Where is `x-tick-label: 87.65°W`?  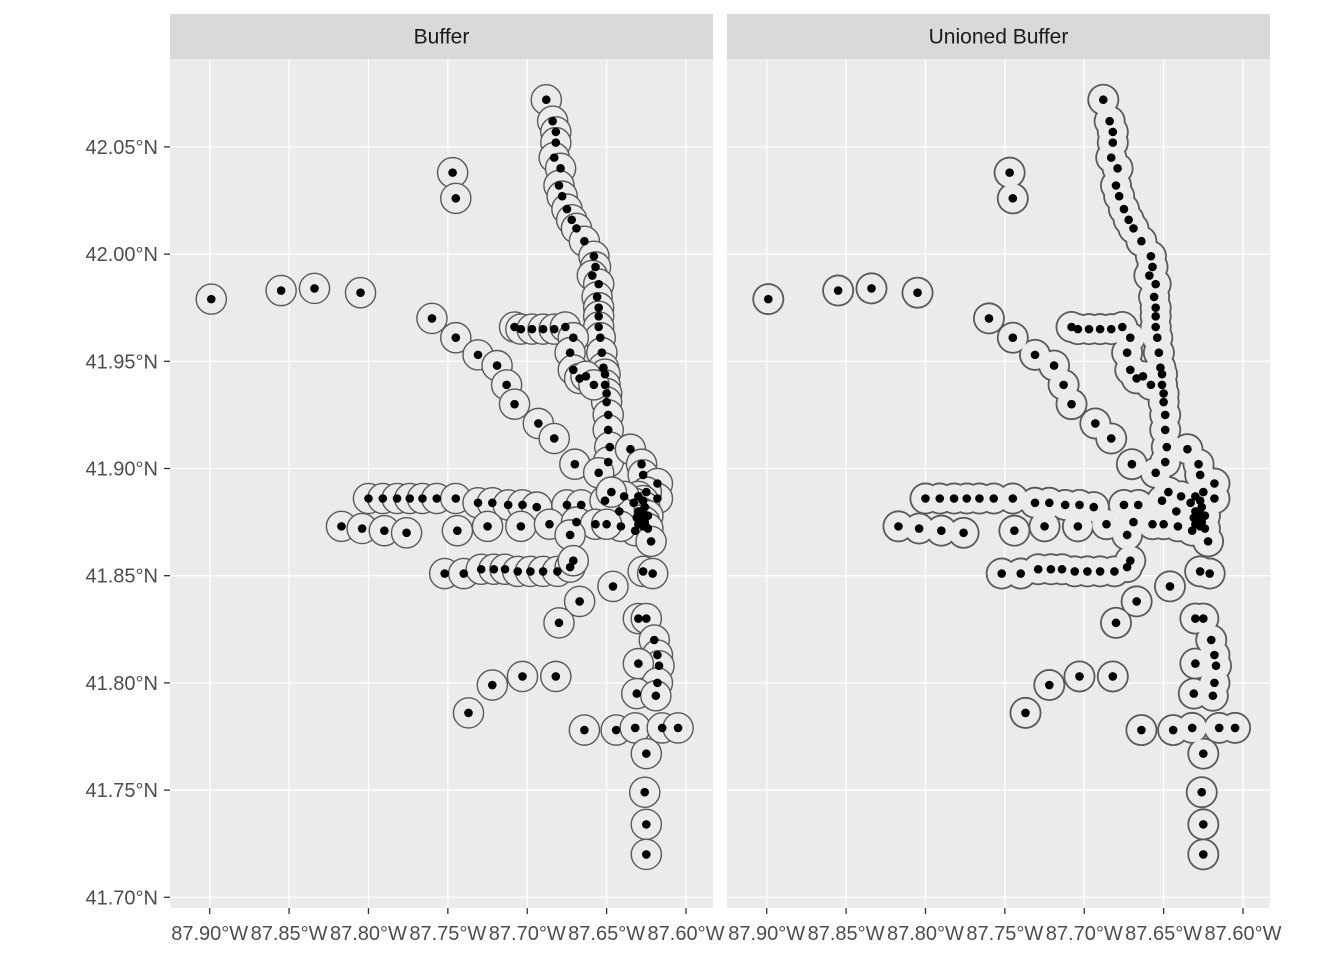 x-tick-label: 87.65°W is located at coordinates (1163, 934).